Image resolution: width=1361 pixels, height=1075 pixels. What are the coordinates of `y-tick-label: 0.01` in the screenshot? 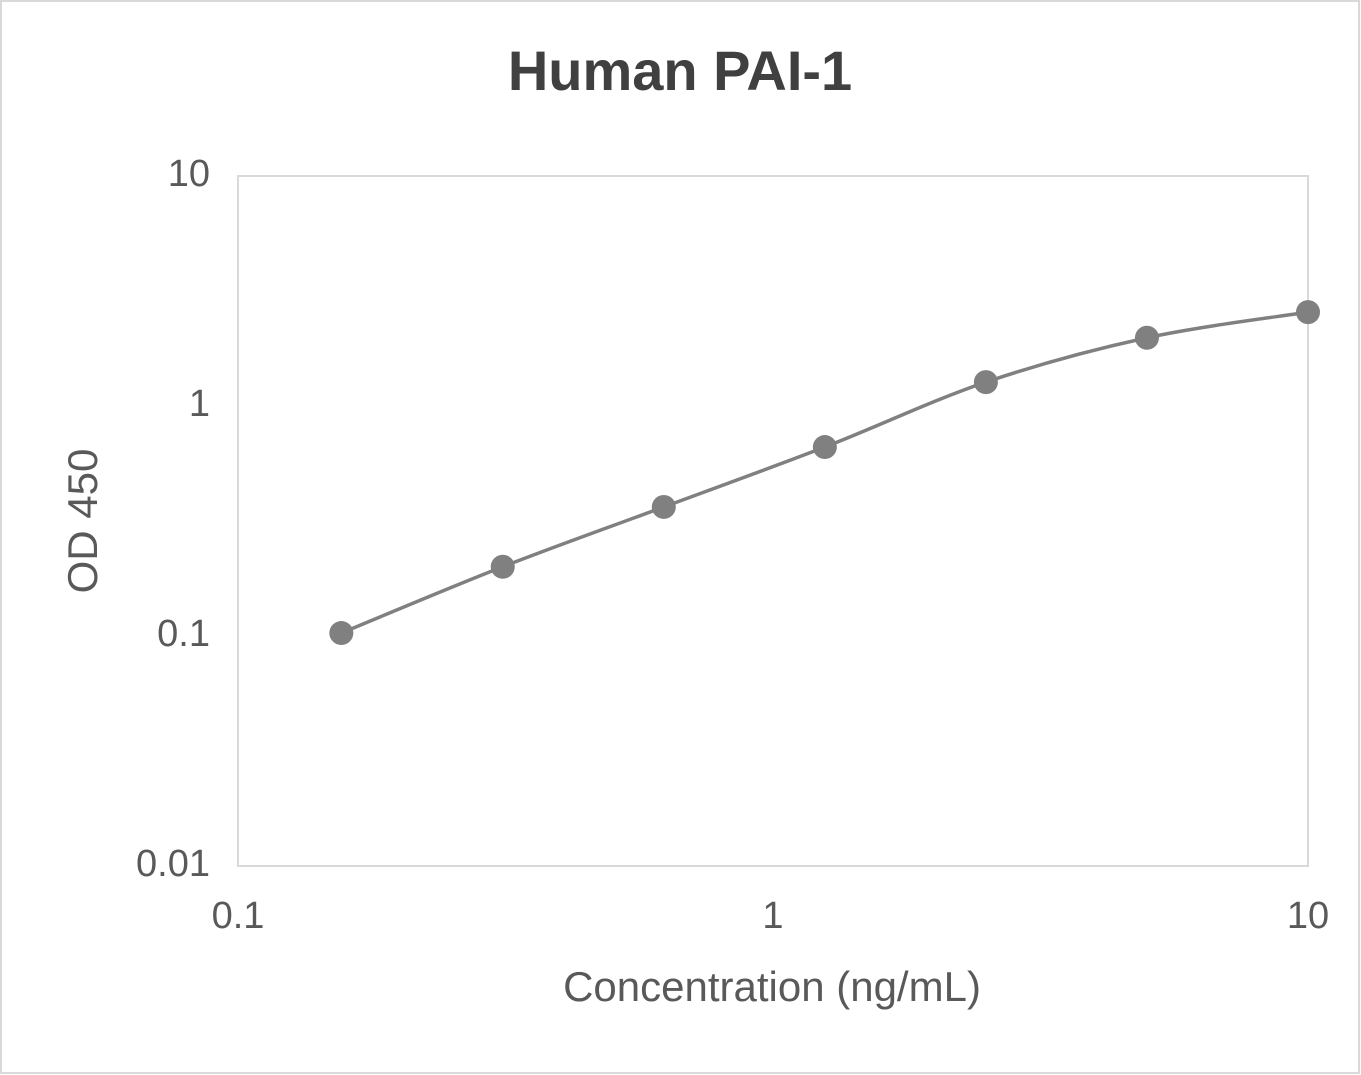 It's located at (173, 864).